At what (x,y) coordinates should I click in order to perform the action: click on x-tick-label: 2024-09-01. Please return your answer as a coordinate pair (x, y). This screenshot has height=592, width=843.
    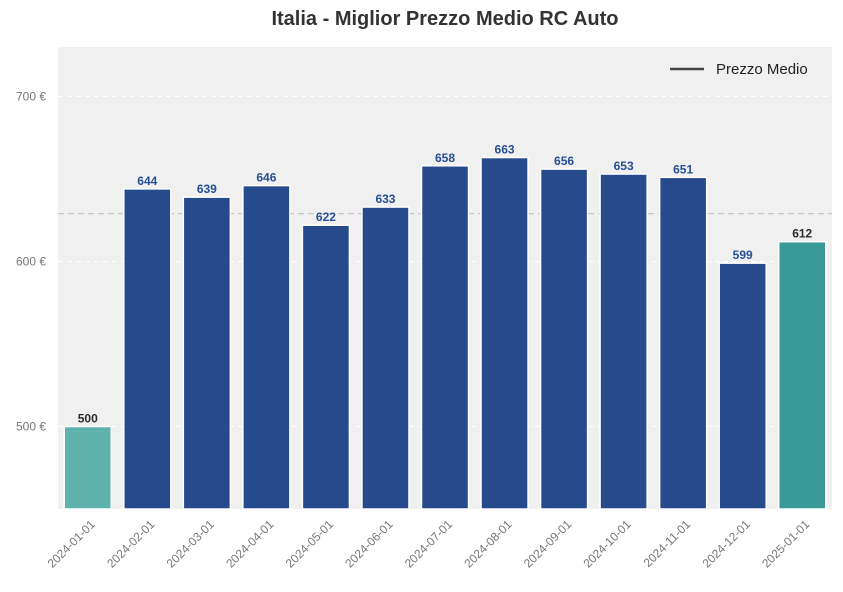
    Looking at the image, I should click on (548, 544).